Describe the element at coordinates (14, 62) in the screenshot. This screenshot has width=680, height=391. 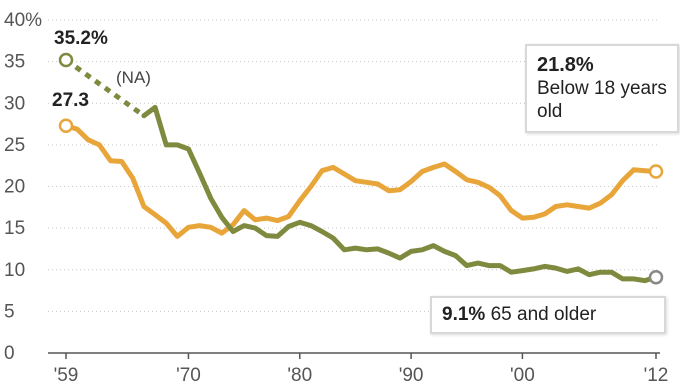
I see `y-tick-label: 35` at that location.